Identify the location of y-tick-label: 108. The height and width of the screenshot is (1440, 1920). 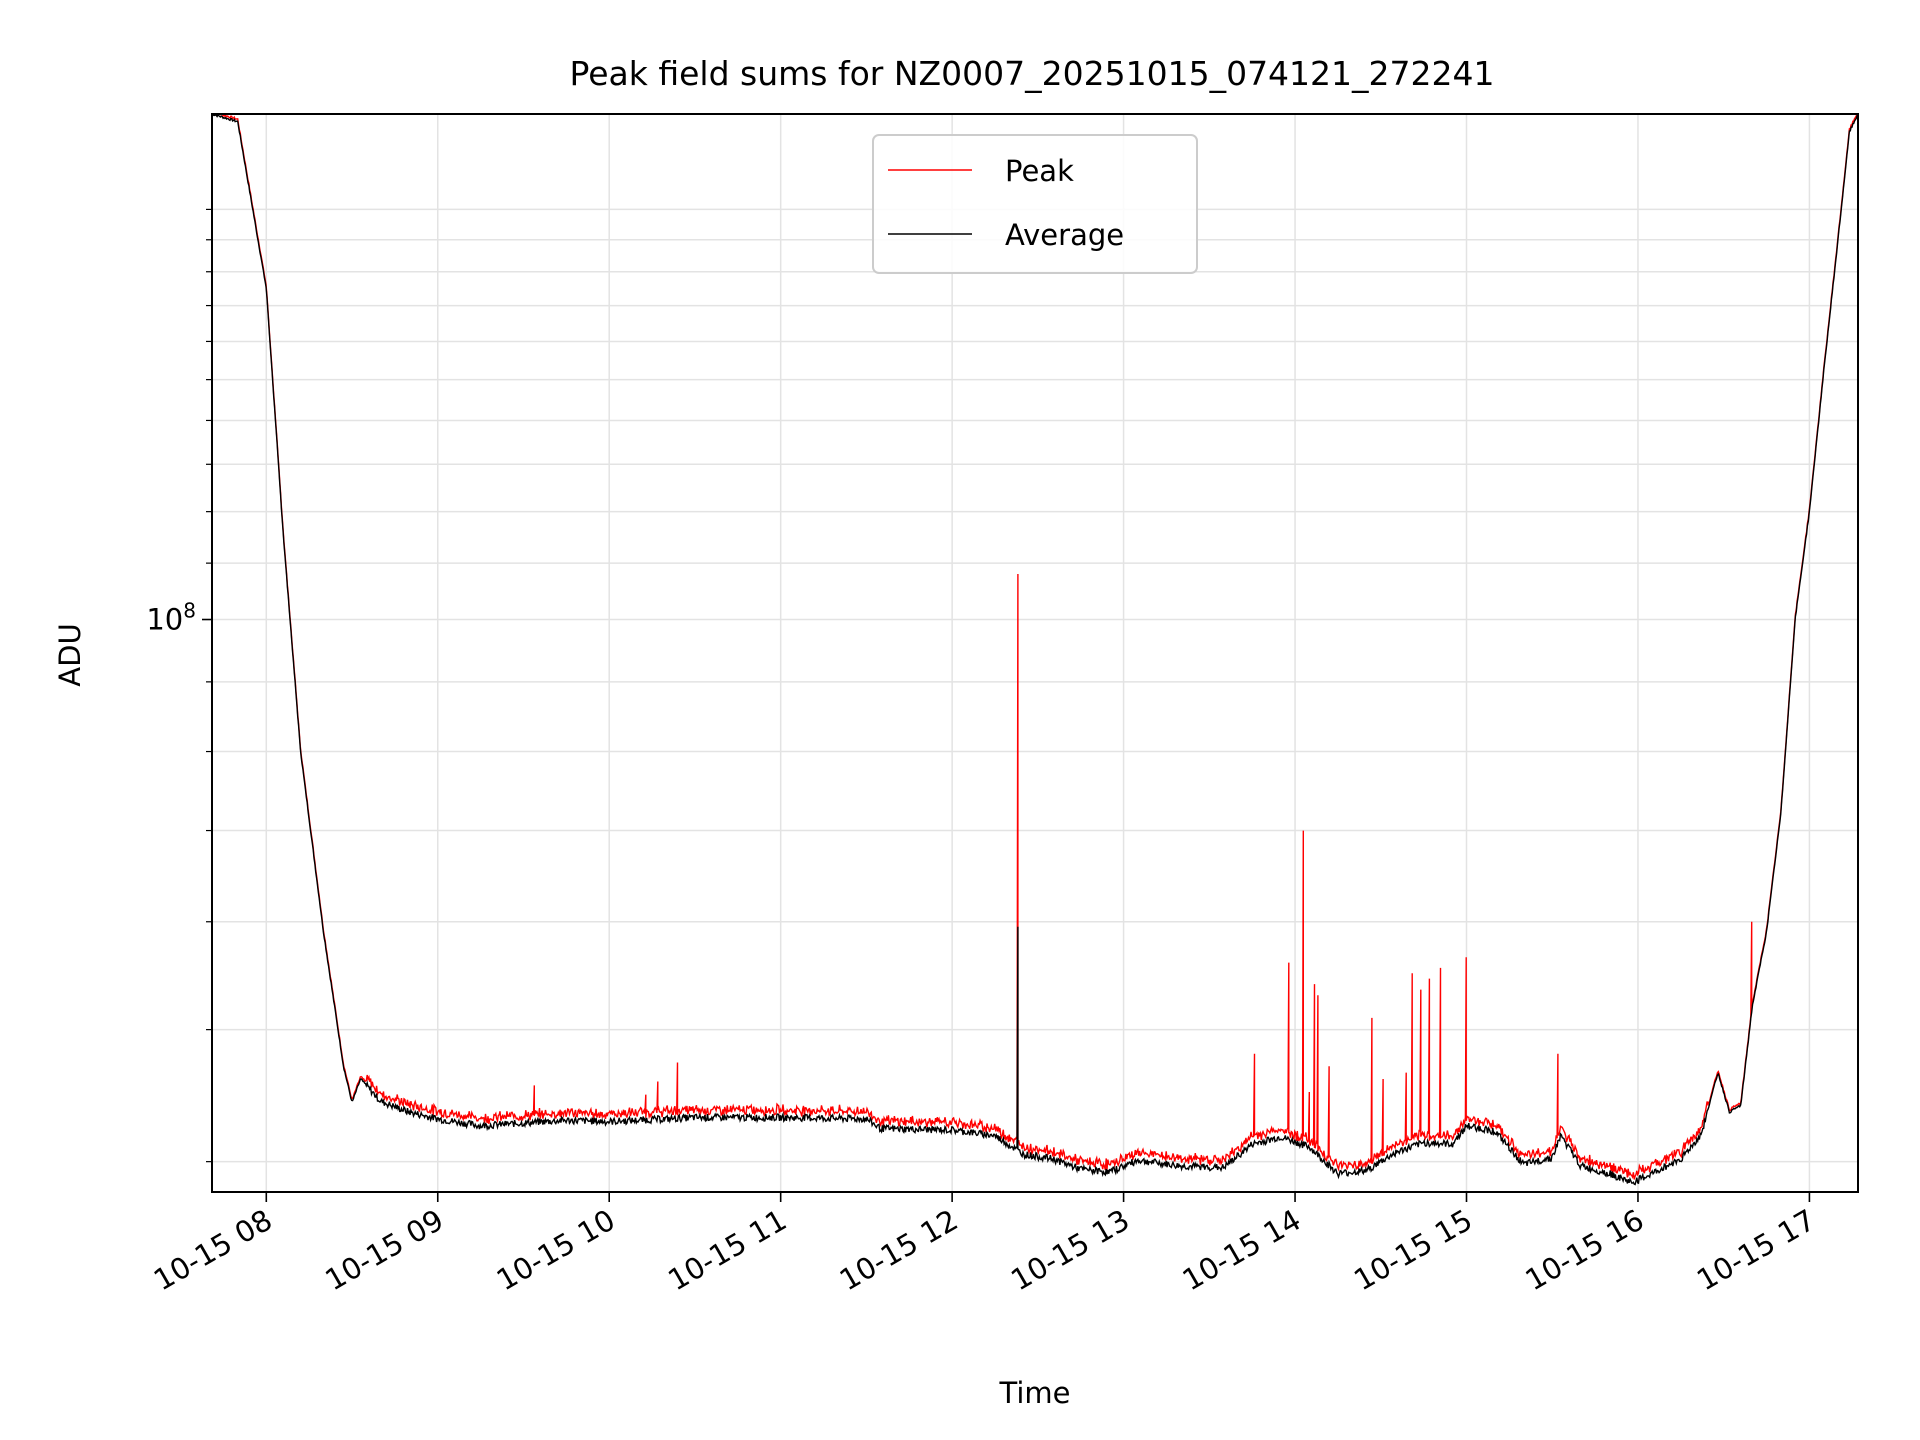
(171, 618).